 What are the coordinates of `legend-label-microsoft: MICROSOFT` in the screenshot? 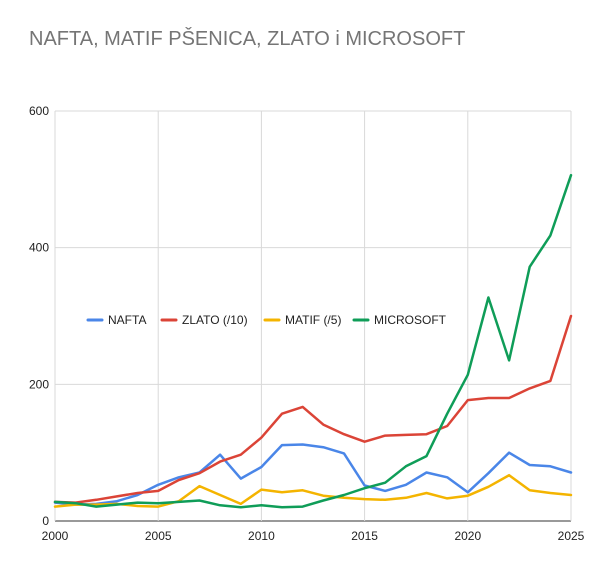 It's located at (410, 320).